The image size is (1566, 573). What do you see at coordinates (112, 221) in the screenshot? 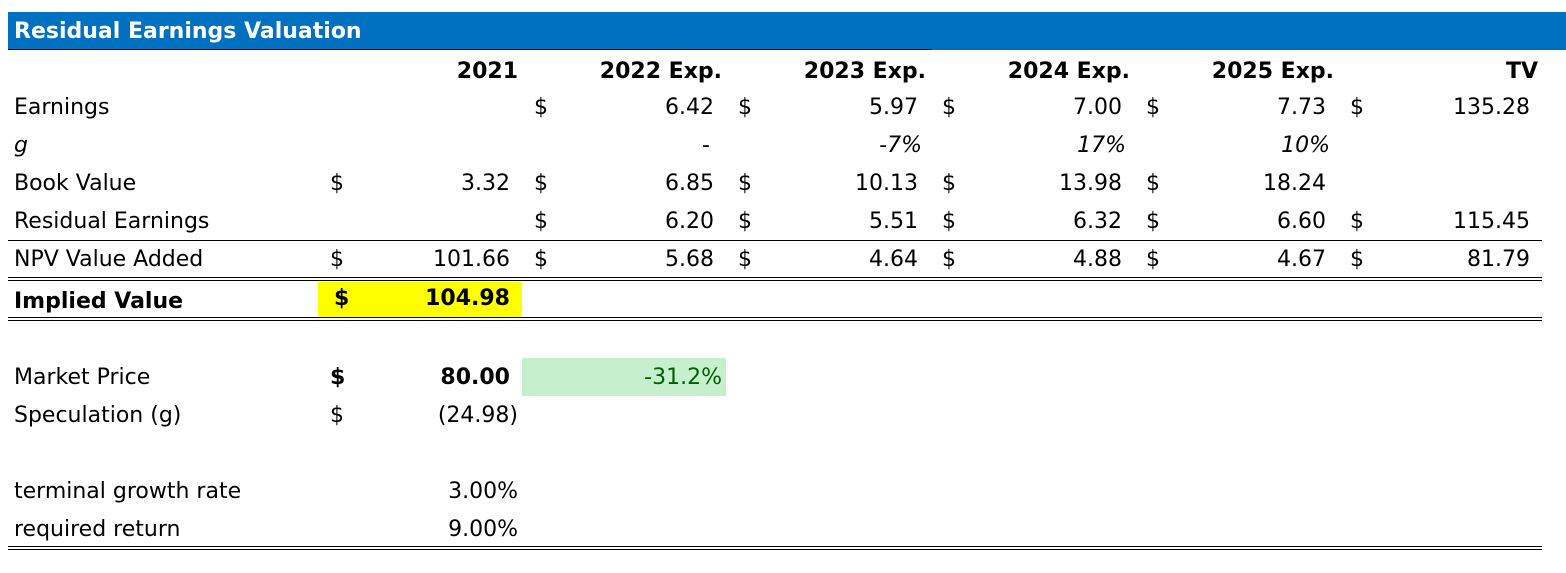
I see `row-label-residual-earnings: Residual Earnings` at bounding box center [112, 221].